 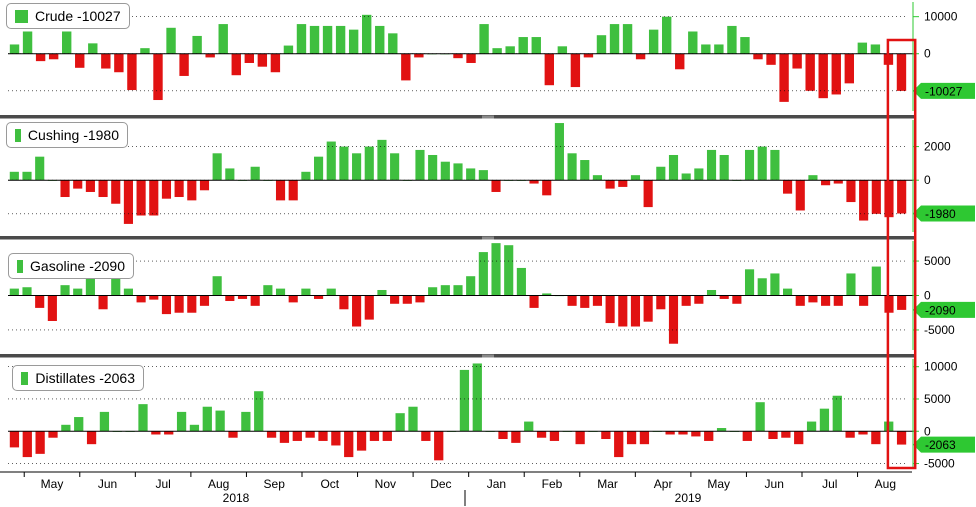 What do you see at coordinates (940, 214) in the screenshot?
I see `cushing-latest-tag-text: -1980` at bounding box center [940, 214].